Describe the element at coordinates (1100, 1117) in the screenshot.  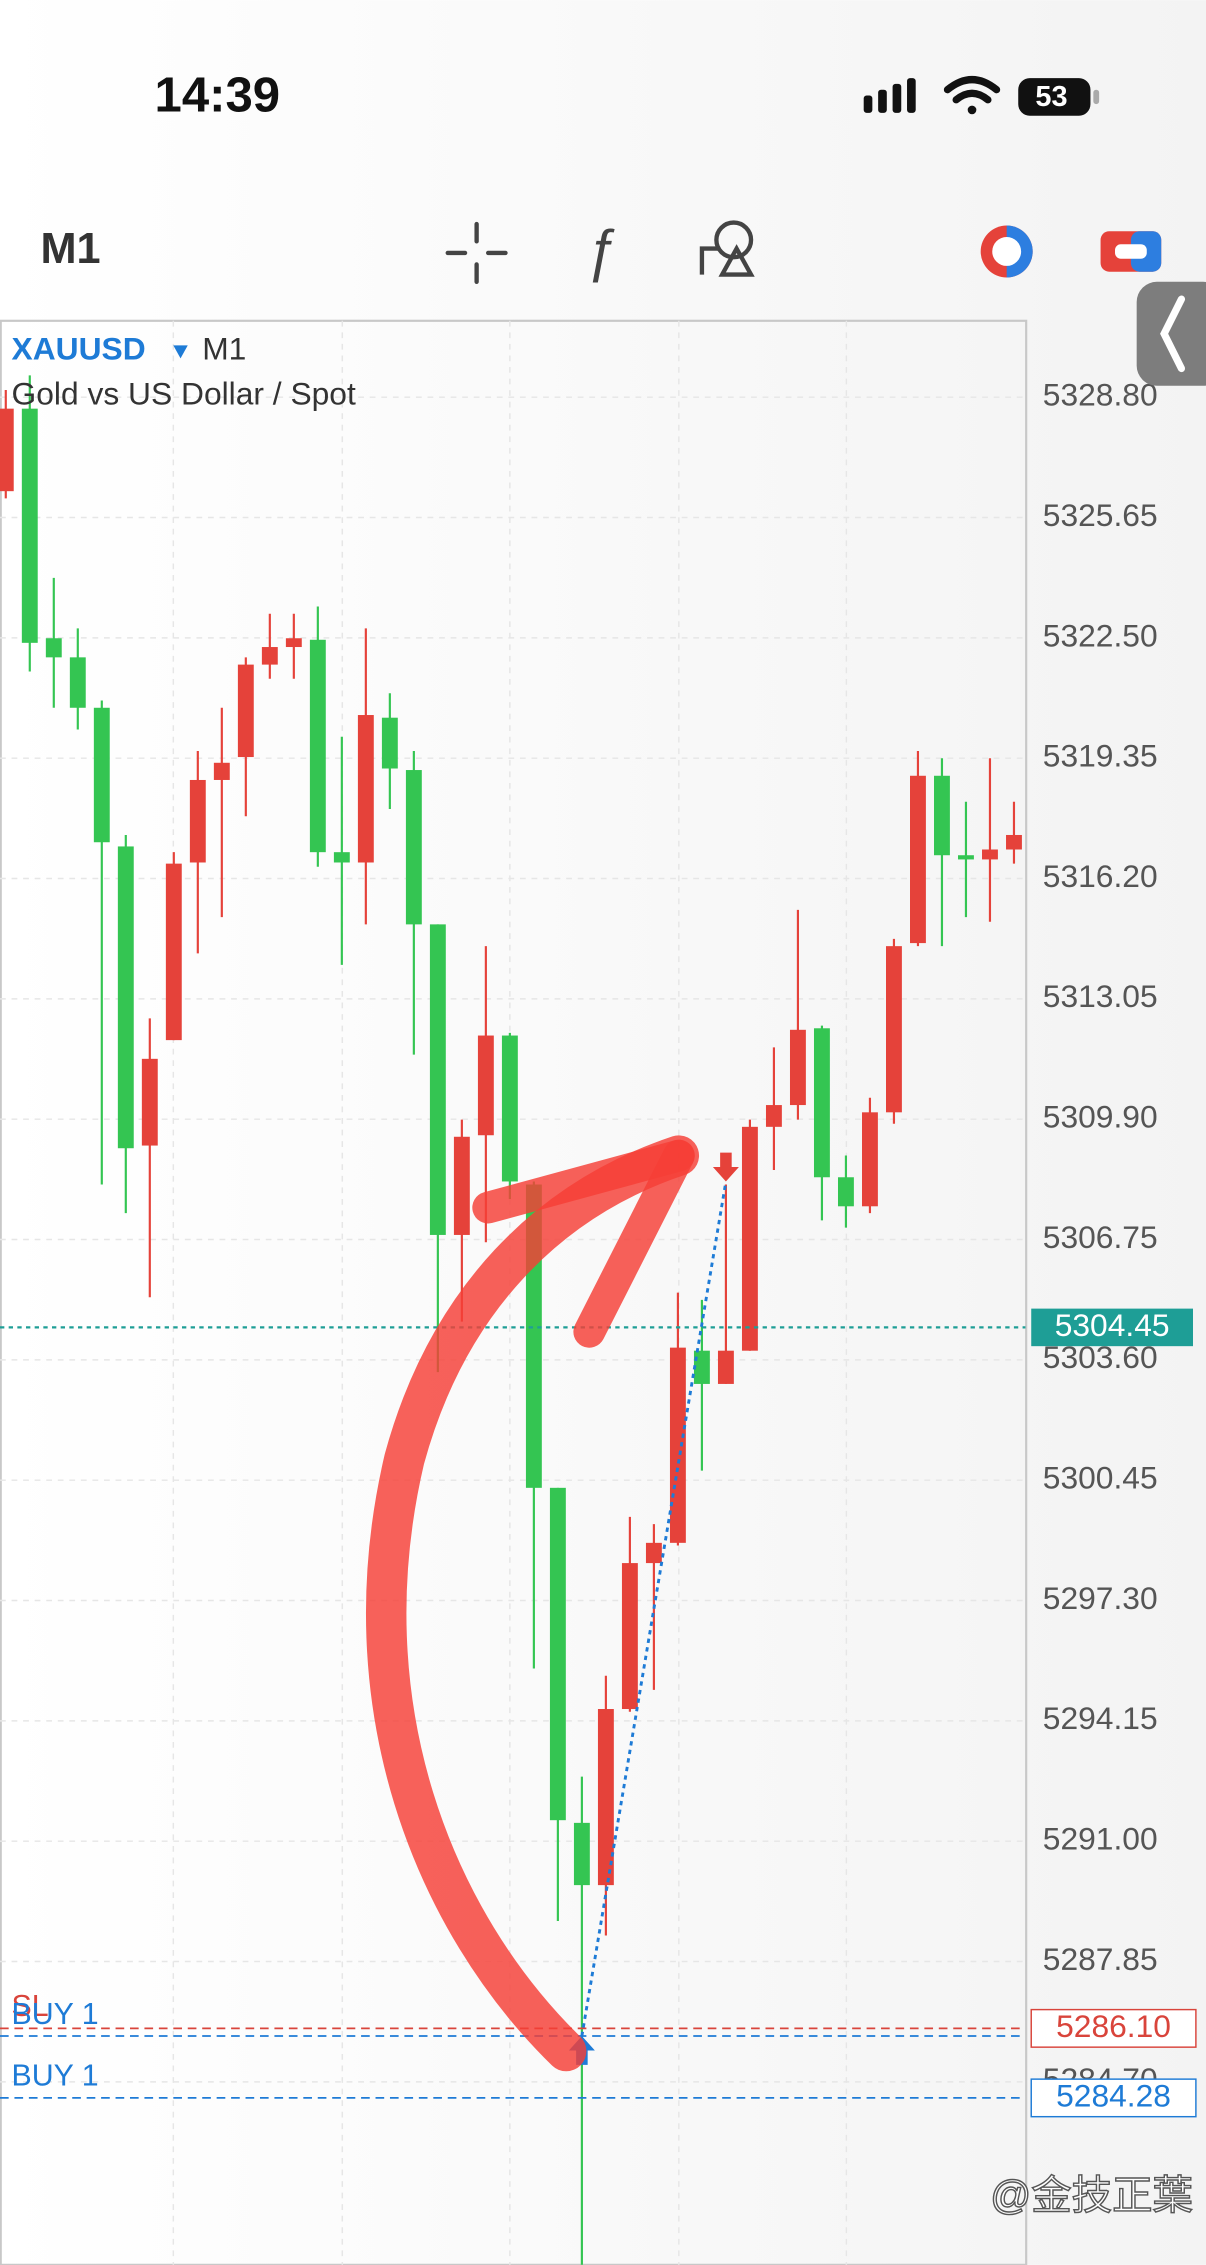
I see `y-tick-label: 5309.90` at that location.